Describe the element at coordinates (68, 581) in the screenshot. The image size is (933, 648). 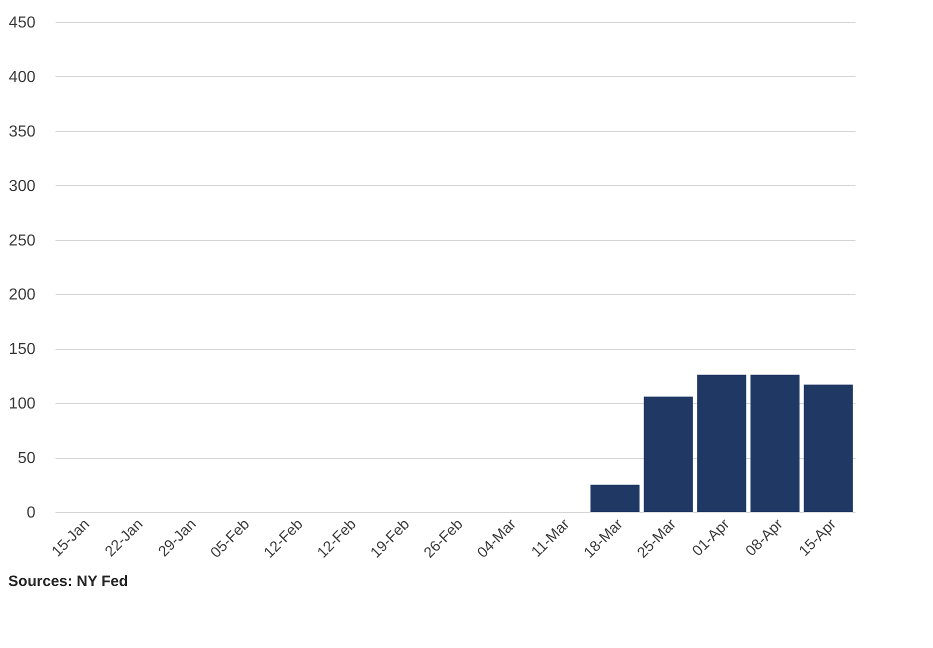
I see `source-note: Sources: NY Fed` at that location.